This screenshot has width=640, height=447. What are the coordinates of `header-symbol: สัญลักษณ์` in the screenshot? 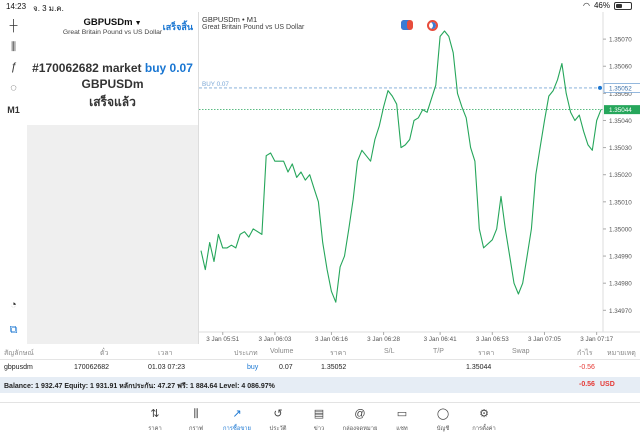 It's located at (19, 353).